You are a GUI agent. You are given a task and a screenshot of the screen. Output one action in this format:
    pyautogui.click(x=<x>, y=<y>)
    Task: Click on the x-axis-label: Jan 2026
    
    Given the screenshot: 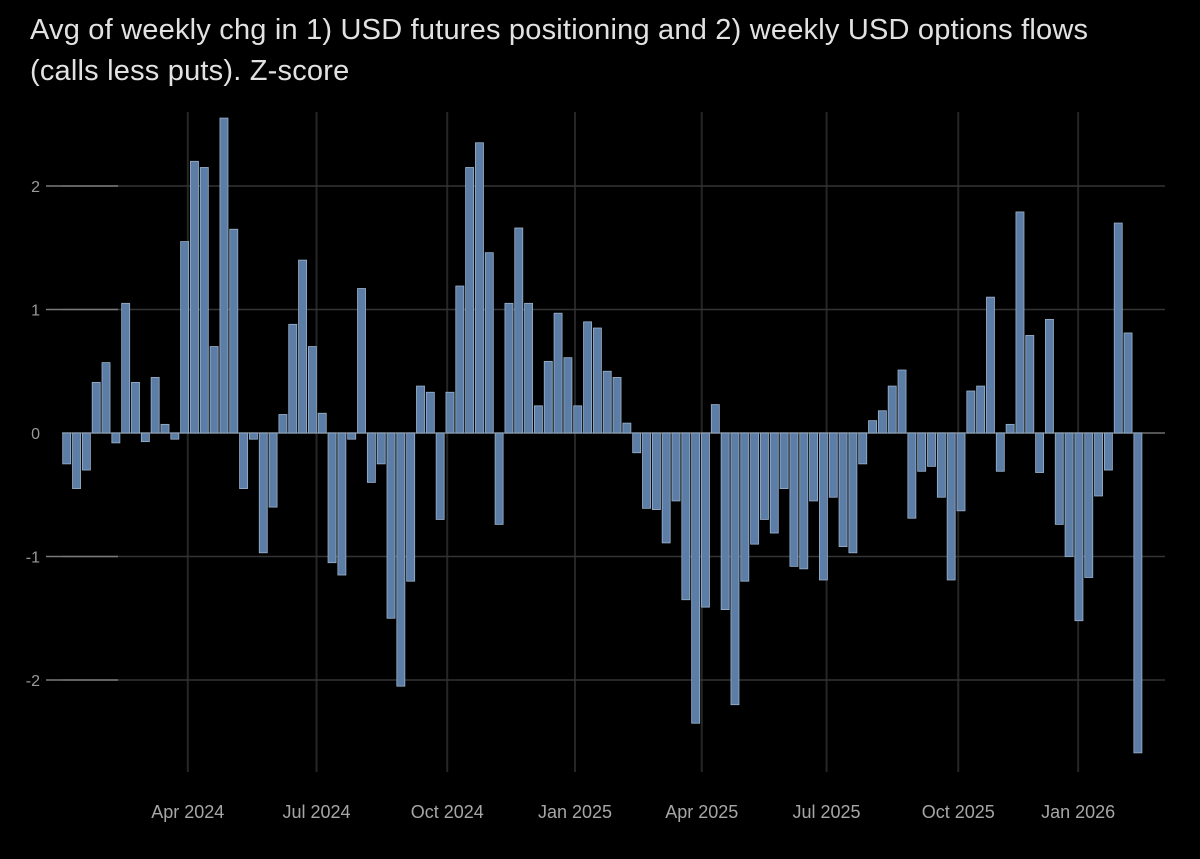 What is the action you would take?
    pyautogui.click(x=1078, y=812)
    